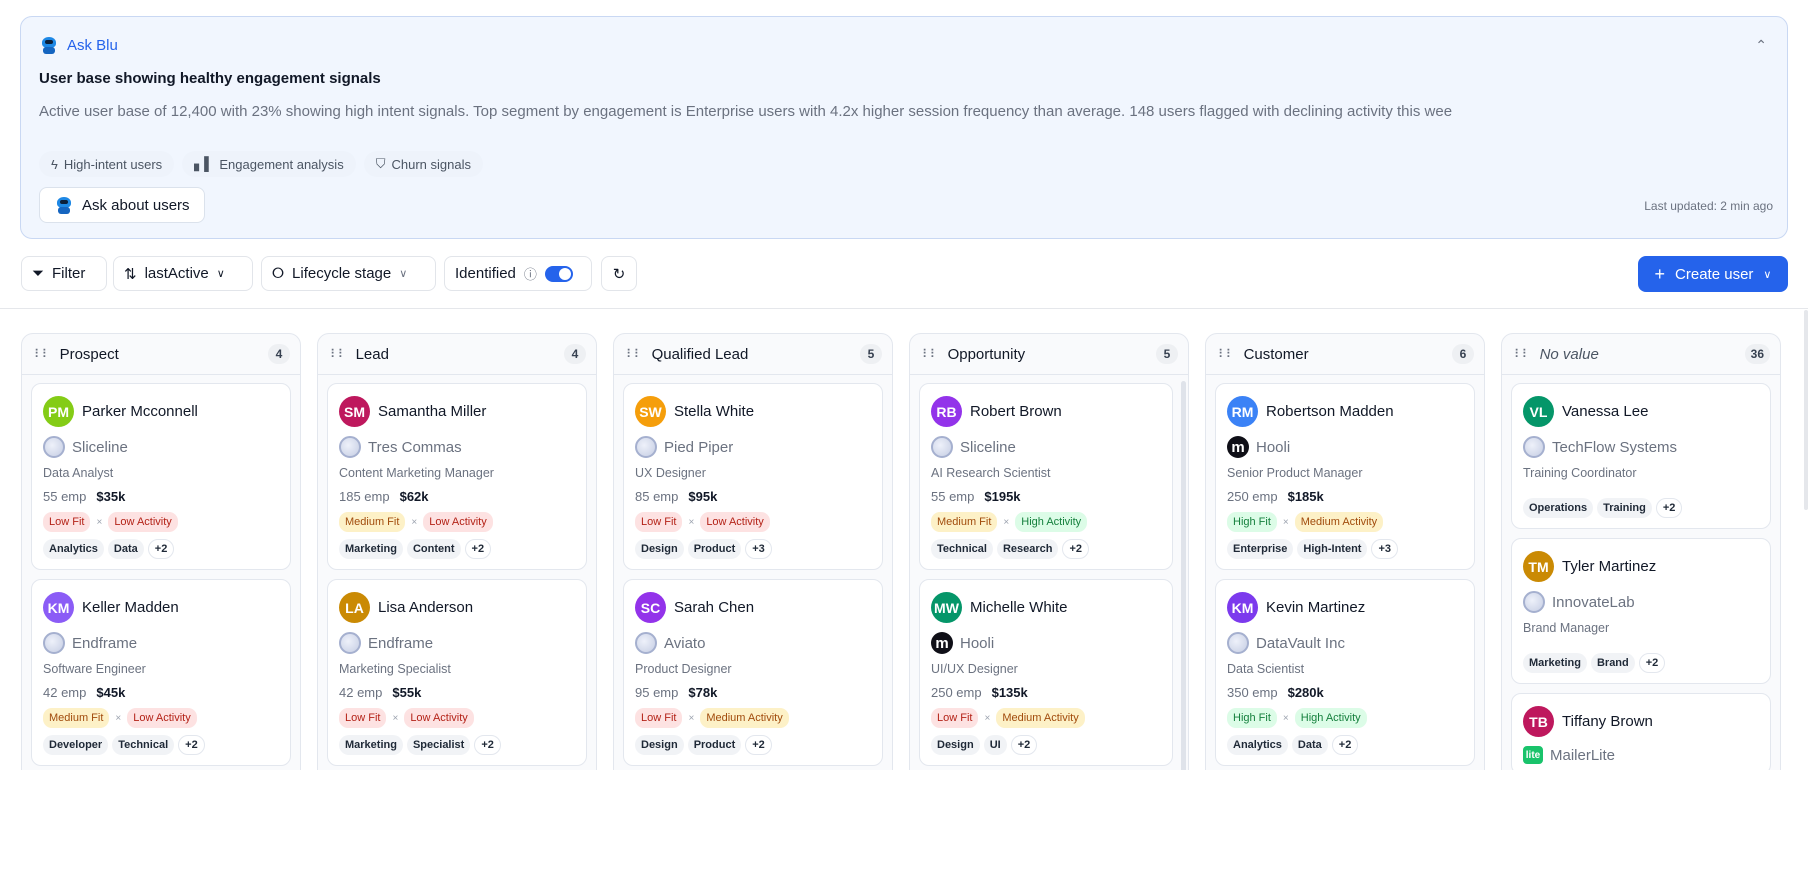 The height and width of the screenshot is (894, 1808). I want to click on revenue: $62k, so click(414, 496).